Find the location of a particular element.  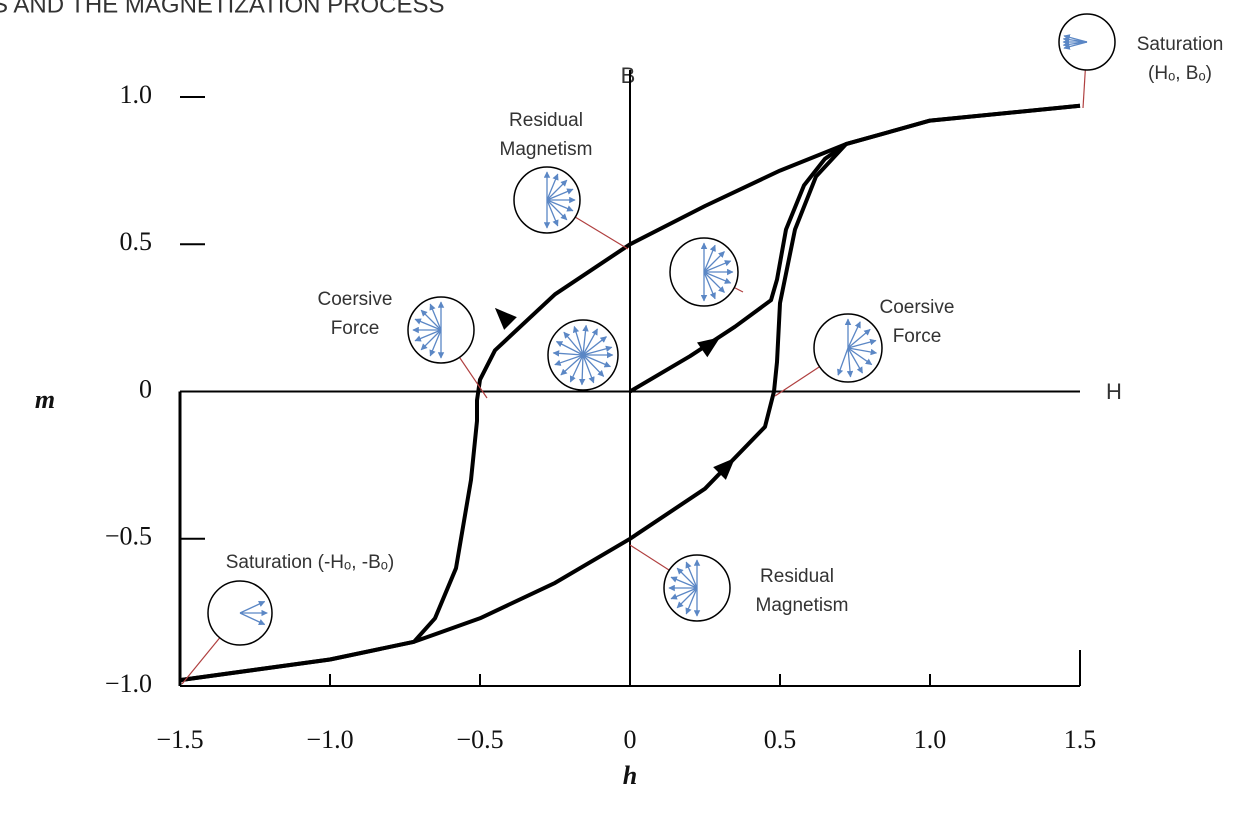

x-tick-label: −0.5 is located at coordinates (479, 739).